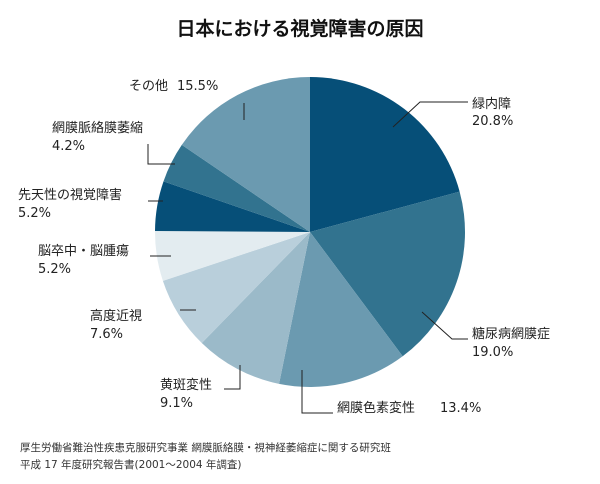  What do you see at coordinates (34, 213) in the screenshot?
I see `slice-value-6: 5.2%` at bounding box center [34, 213].